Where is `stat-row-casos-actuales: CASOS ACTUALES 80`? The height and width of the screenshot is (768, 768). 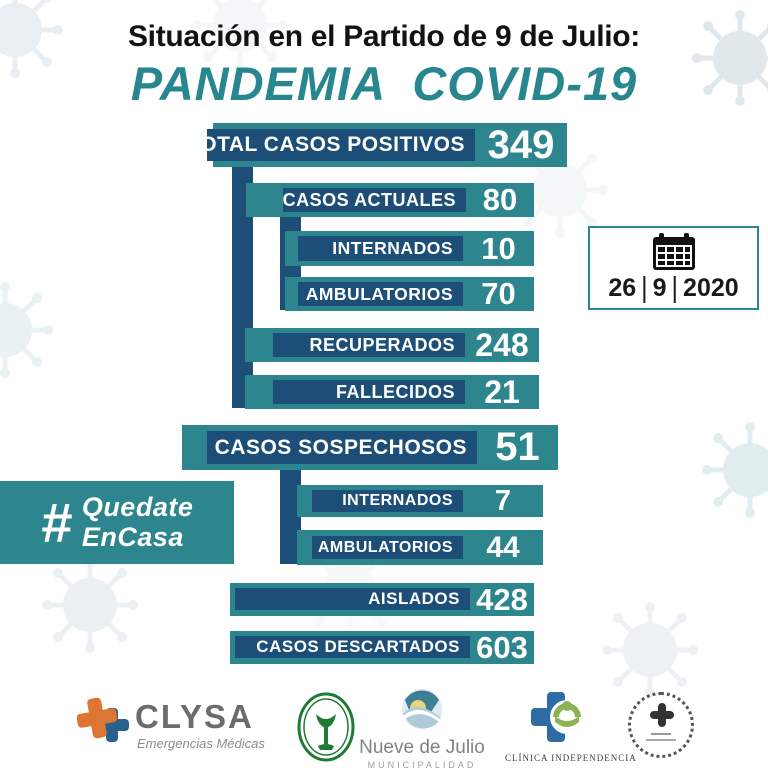
stat-row-casos-actuales: CASOS ACTUALES 80 is located at coordinates (390, 199).